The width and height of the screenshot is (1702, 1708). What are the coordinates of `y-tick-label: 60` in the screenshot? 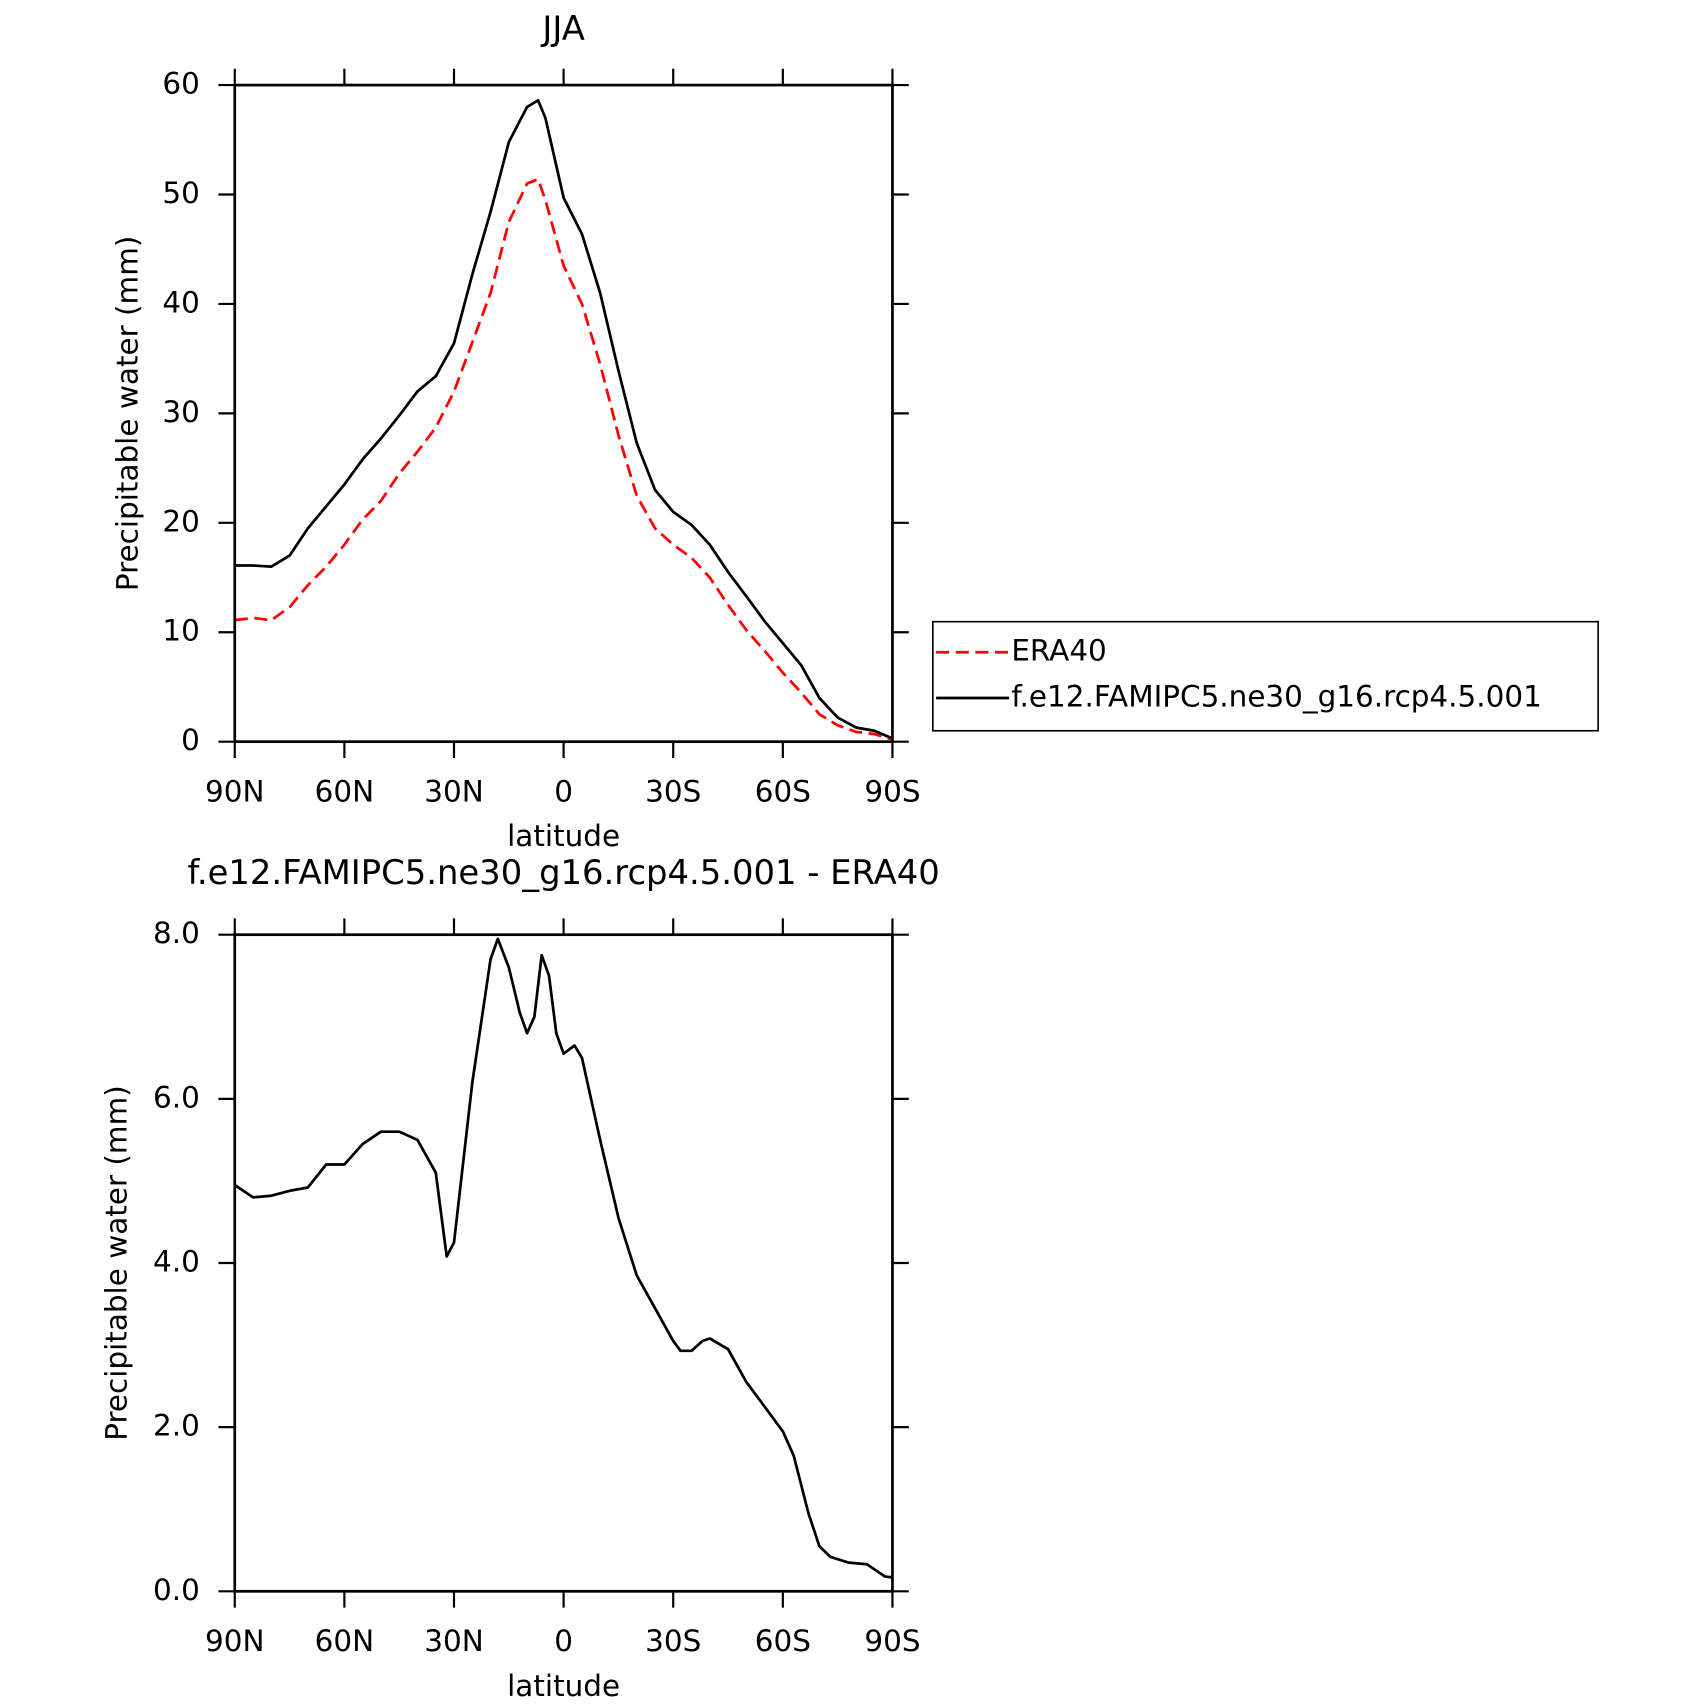 It's located at (180, 84).